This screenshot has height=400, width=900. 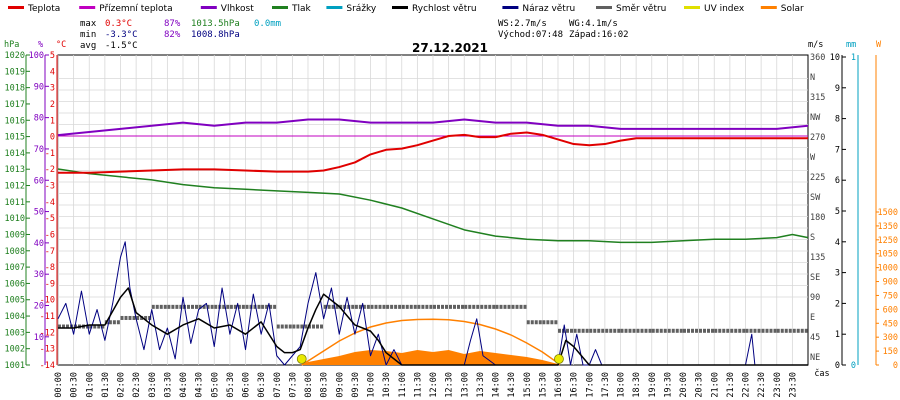 What do you see at coordinates (39, 150) in the screenshot?
I see `pct-tick-label: 70` at bounding box center [39, 150].